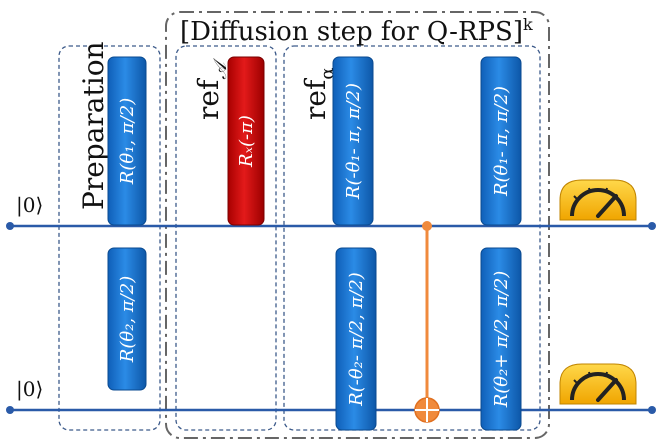  I want to click on svg-text: R(θ₁, π/2), so click(127, 141).